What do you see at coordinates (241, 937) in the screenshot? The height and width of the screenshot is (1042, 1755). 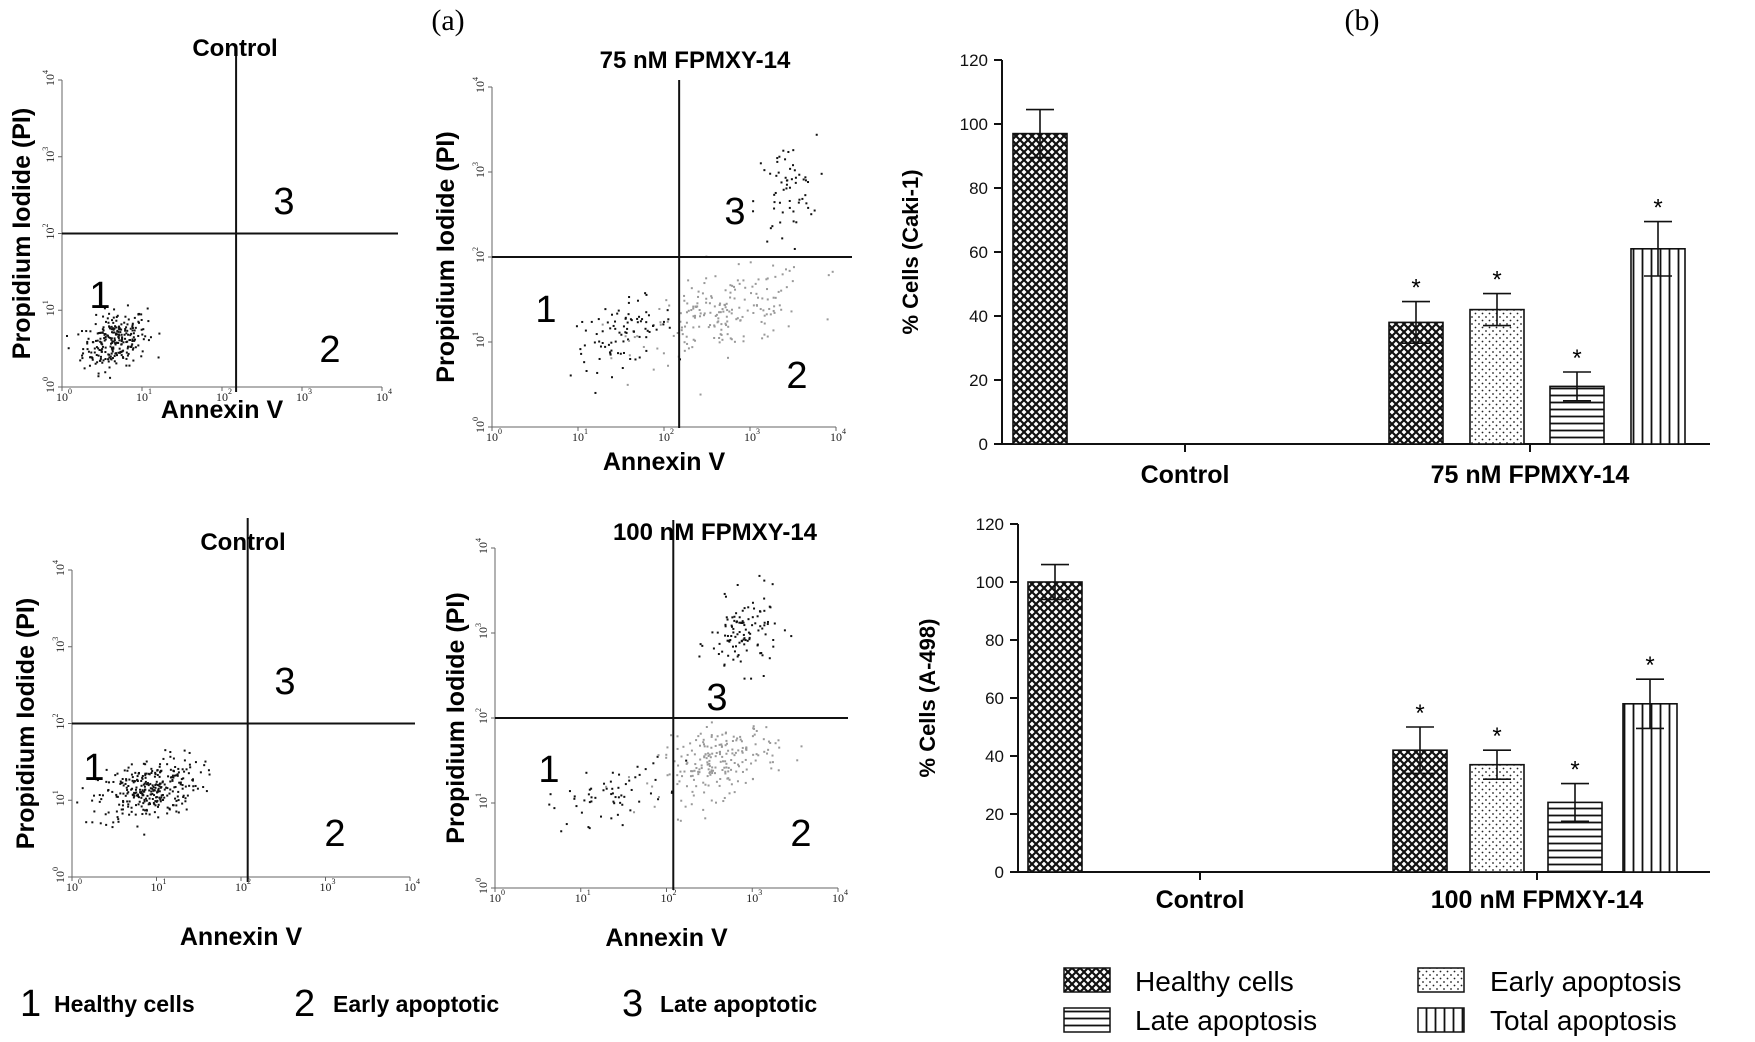 I see `x-axis-label: Annexin V` at bounding box center [241, 937].